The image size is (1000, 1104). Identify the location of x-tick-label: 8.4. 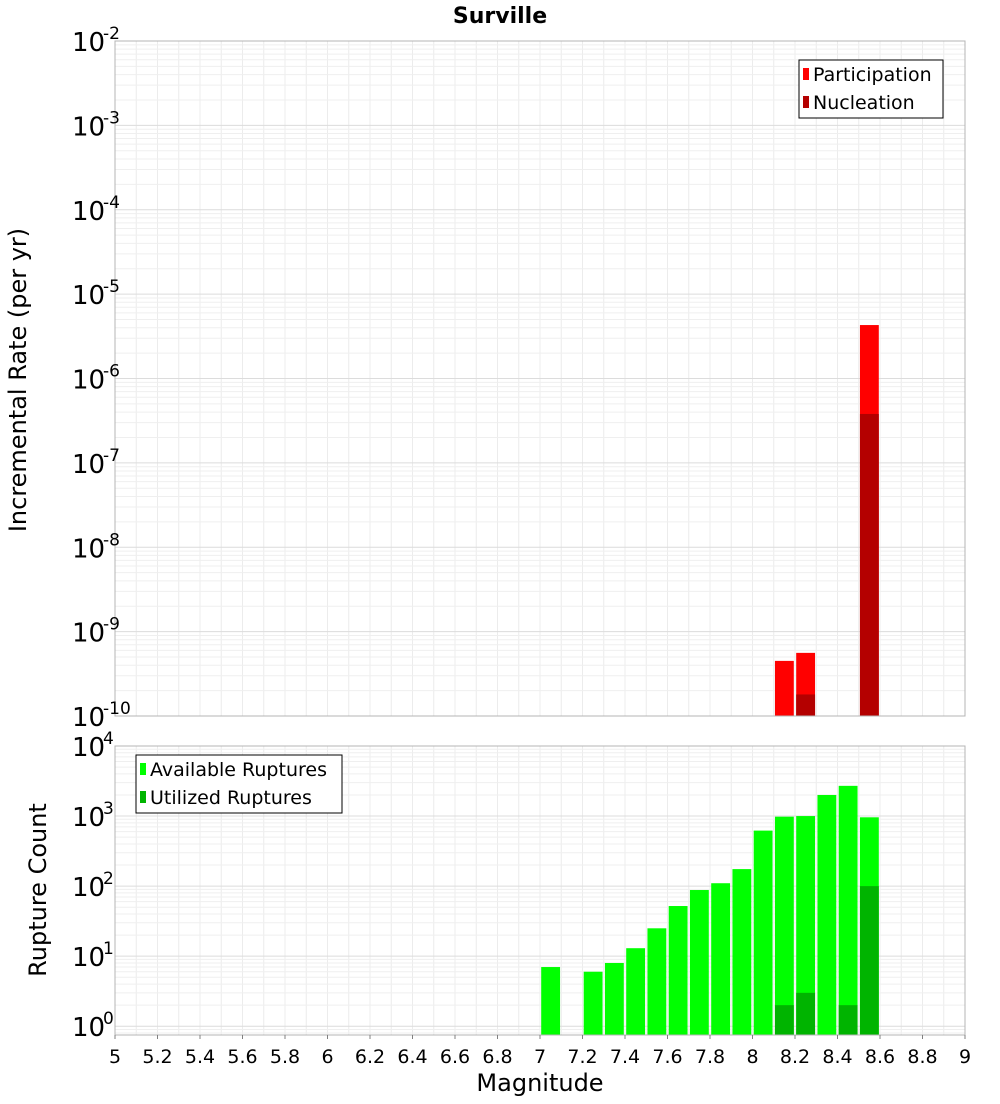
(837, 1057).